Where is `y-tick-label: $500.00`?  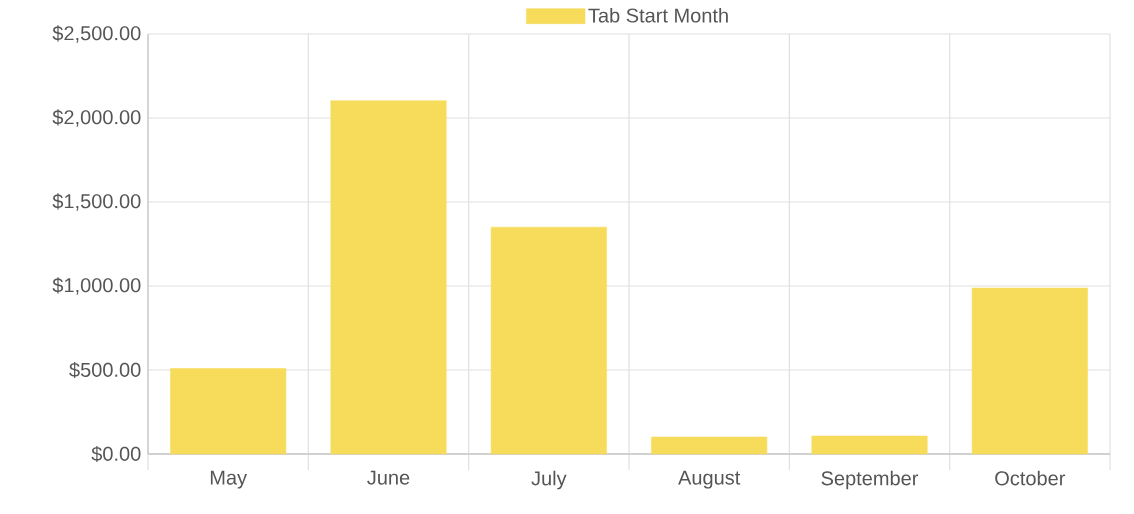
y-tick-label: $500.00 is located at coordinates (105, 370).